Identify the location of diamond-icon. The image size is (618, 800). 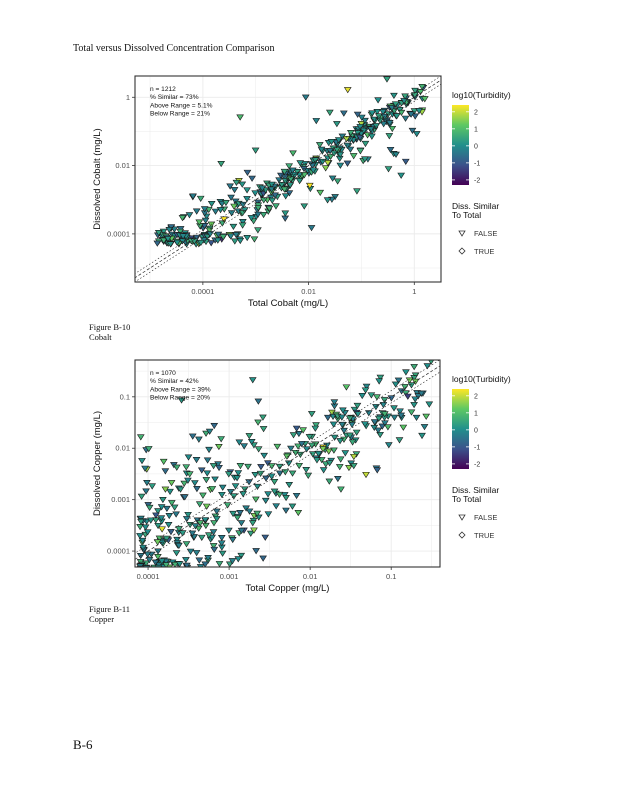
(462, 251).